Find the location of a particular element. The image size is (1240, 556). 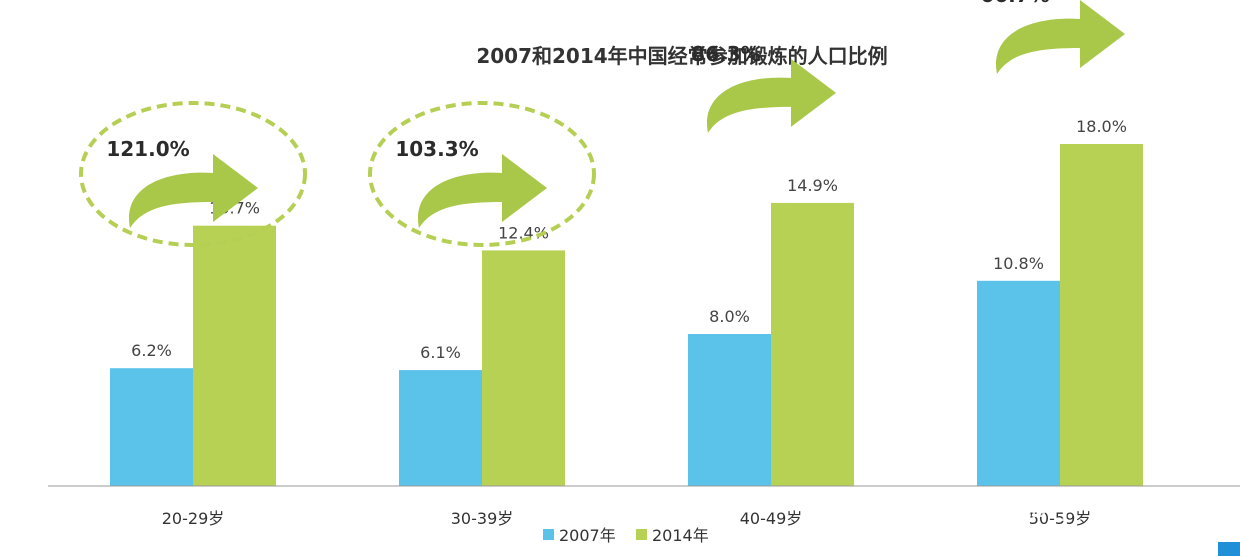

growth-label-1: 103.3% is located at coordinates (436, 149).